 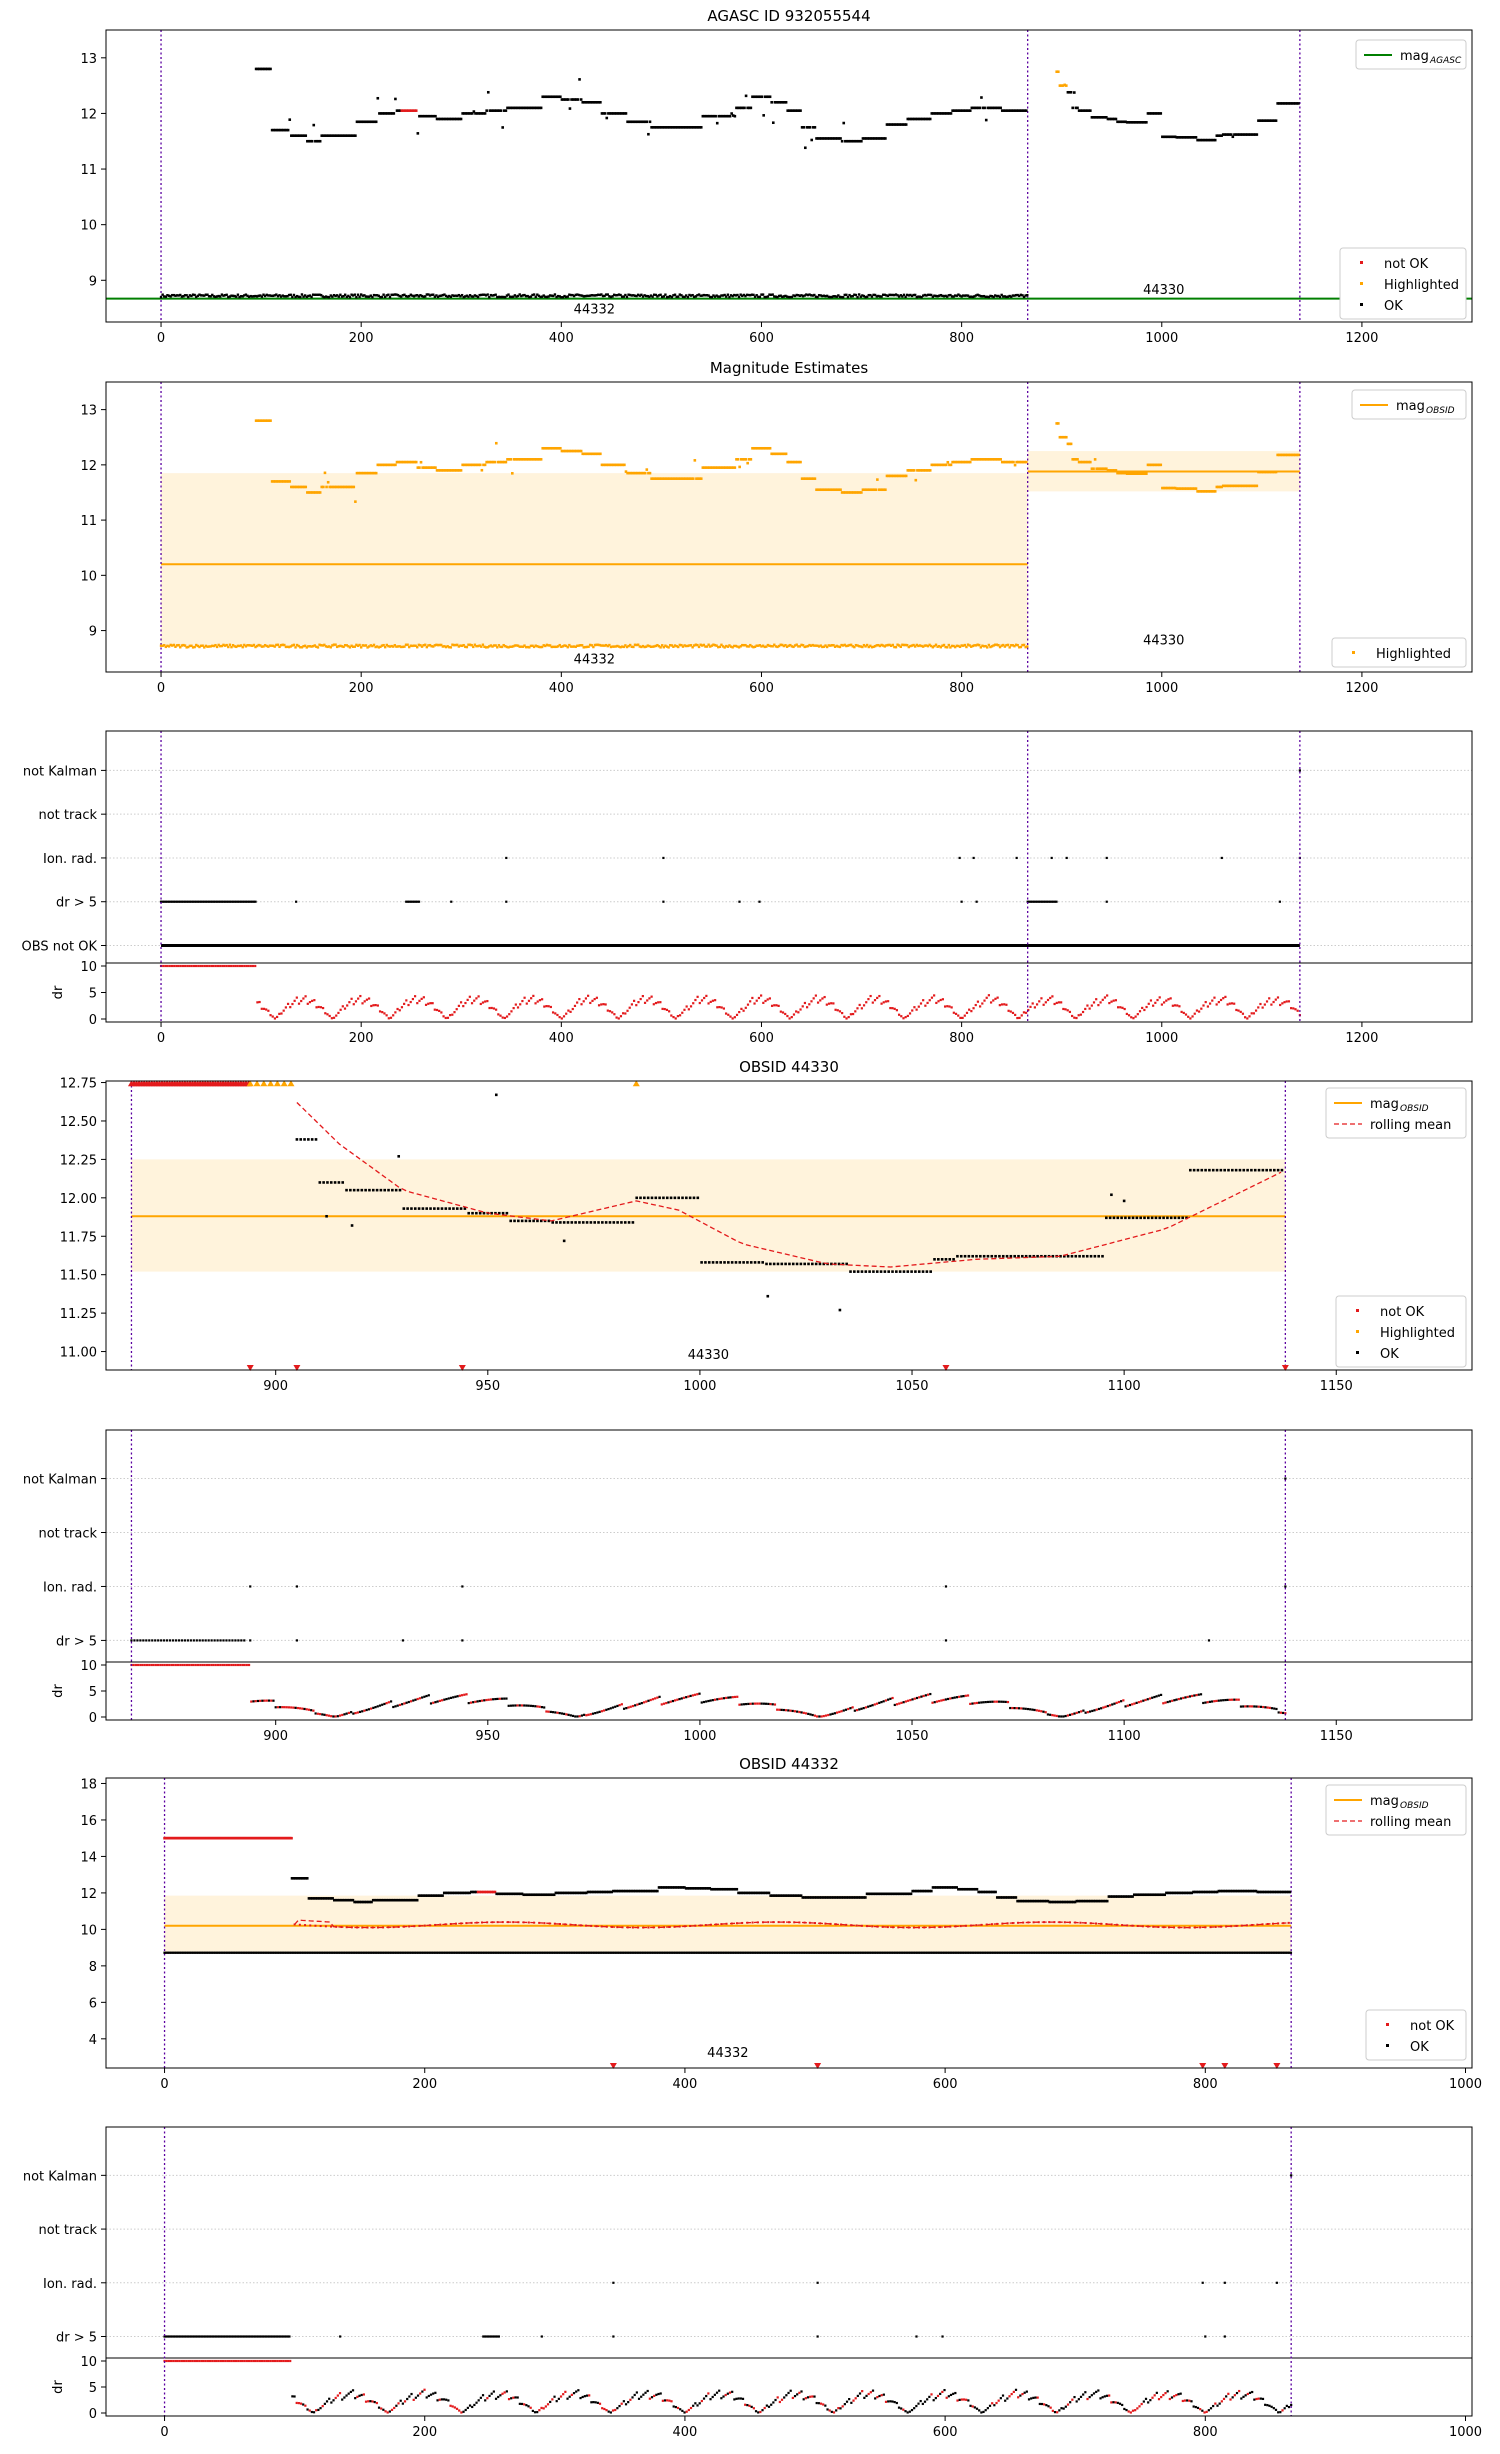 I want to click on plot-area, so click(x=789, y=876).